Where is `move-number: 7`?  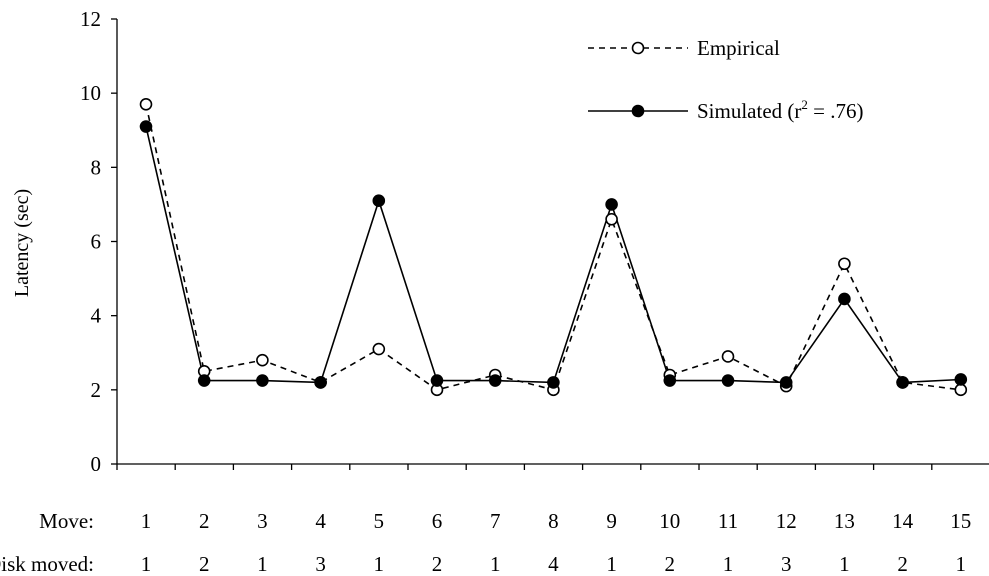 move-number: 7 is located at coordinates (495, 521).